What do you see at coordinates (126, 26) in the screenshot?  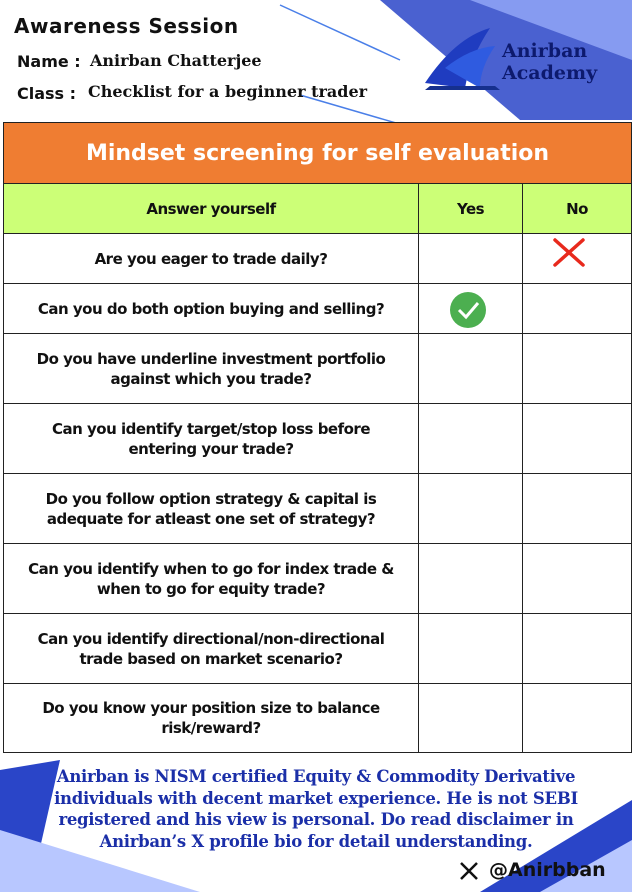 I see `title: Awareness Session` at bounding box center [126, 26].